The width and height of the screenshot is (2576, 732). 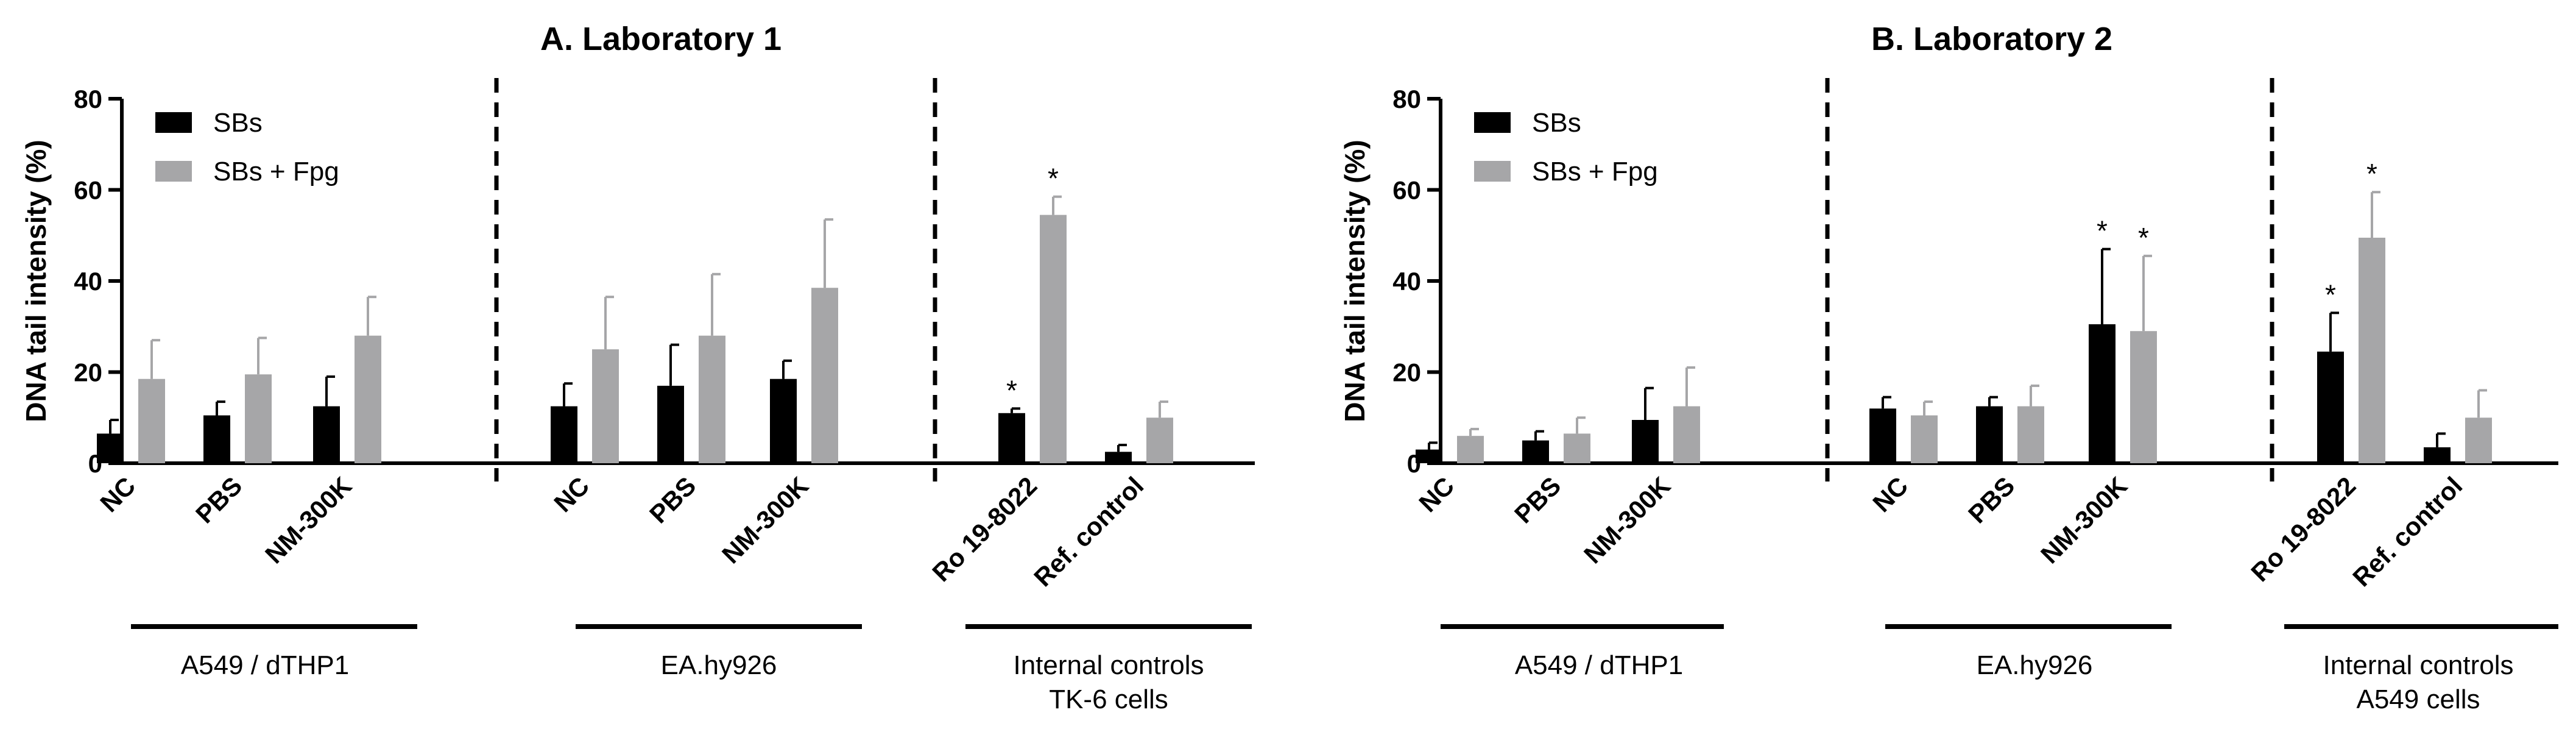 What do you see at coordinates (1108, 699) in the screenshot?
I see `group-label: TK-6 cells` at bounding box center [1108, 699].